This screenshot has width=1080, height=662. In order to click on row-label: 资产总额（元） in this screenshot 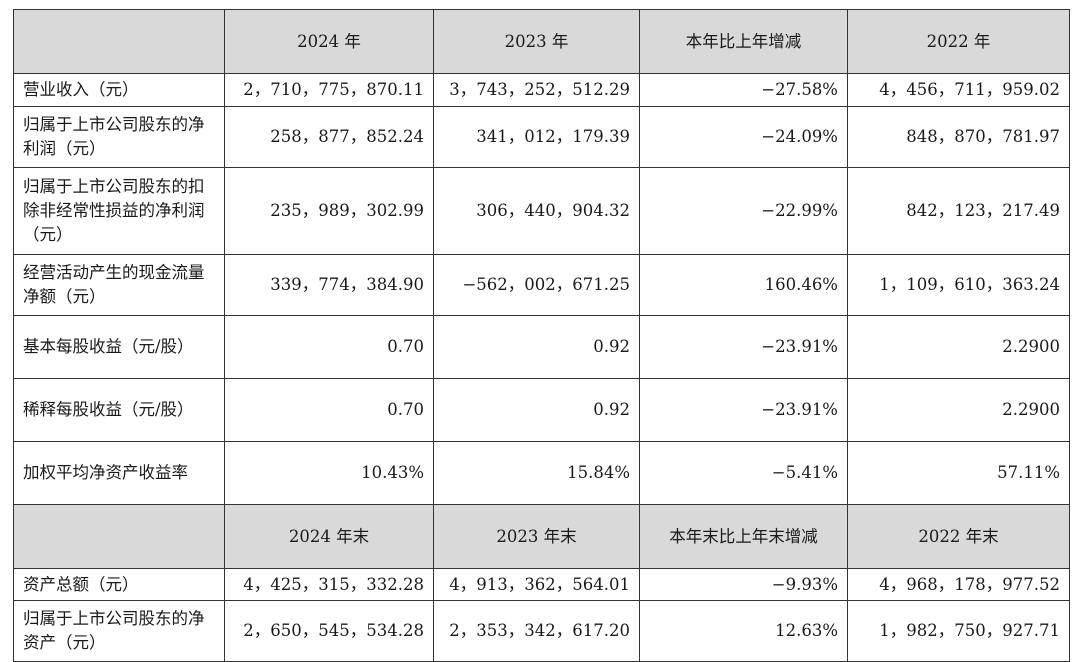, I will do `click(119, 584)`.